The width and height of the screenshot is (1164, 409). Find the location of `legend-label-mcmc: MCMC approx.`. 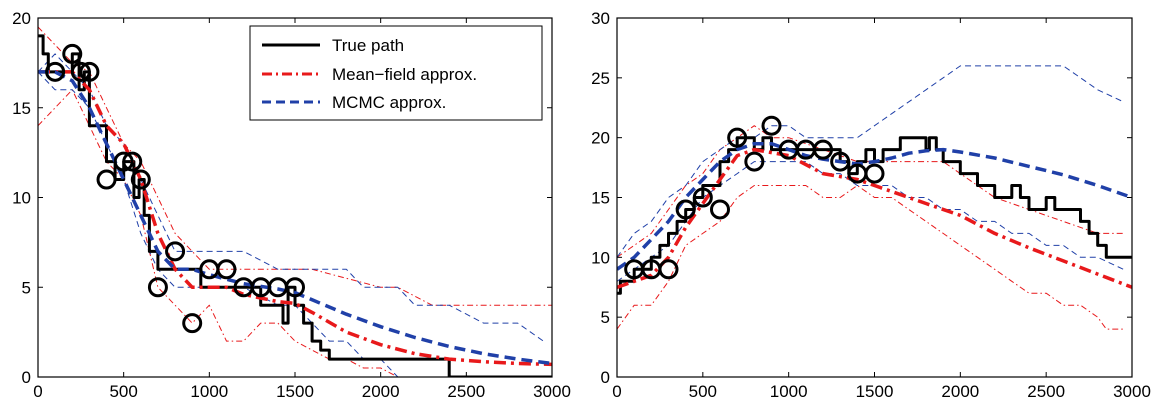

legend-label-mcmc: MCMC approx. is located at coordinates (389, 102).